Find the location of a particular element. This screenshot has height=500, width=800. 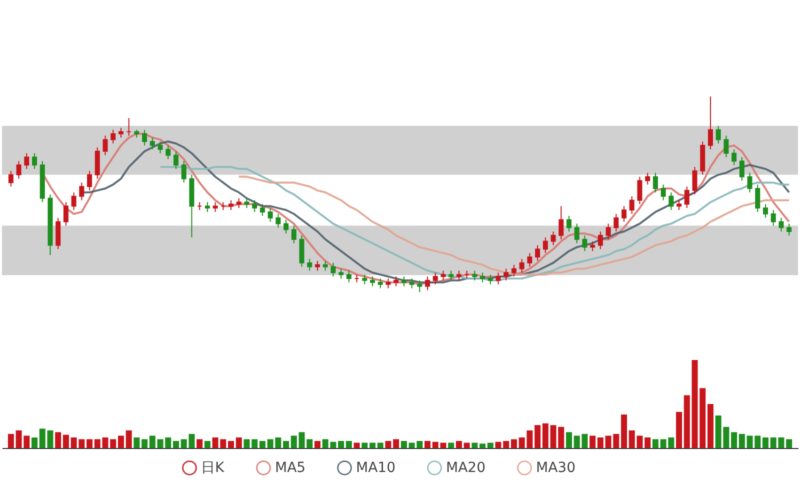

legend-label: MA20 is located at coordinates (466, 468).